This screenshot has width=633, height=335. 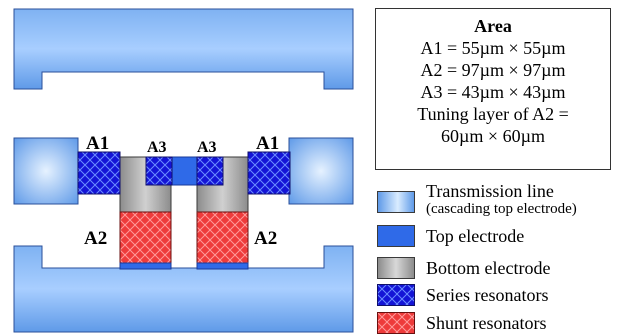 What do you see at coordinates (490, 191) in the screenshot?
I see `legend-label-transmission-line: Transmission line` at bounding box center [490, 191].